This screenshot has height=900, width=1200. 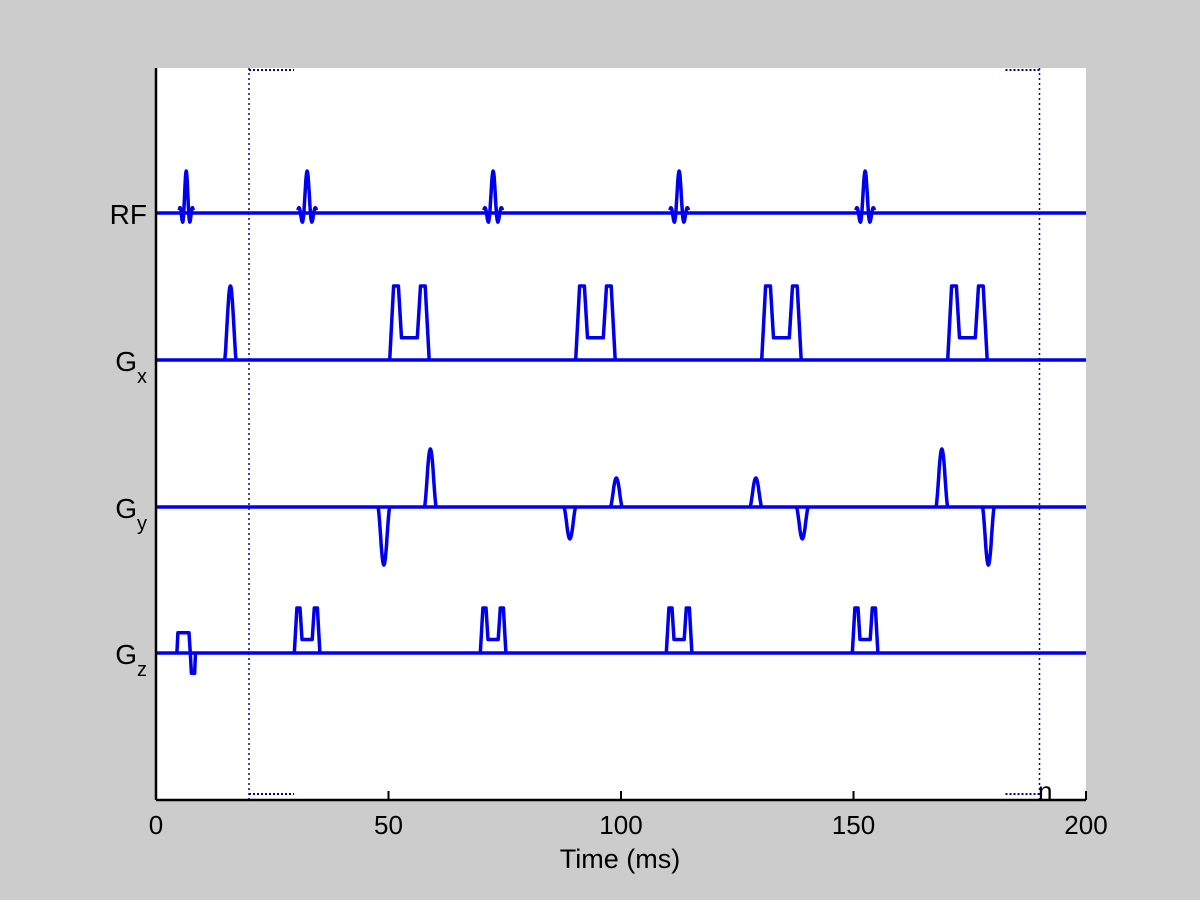 What do you see at coordinates (156, 825) in the screenshot?
I see `x-tick-label: 0` at bounding box center [156, 825].